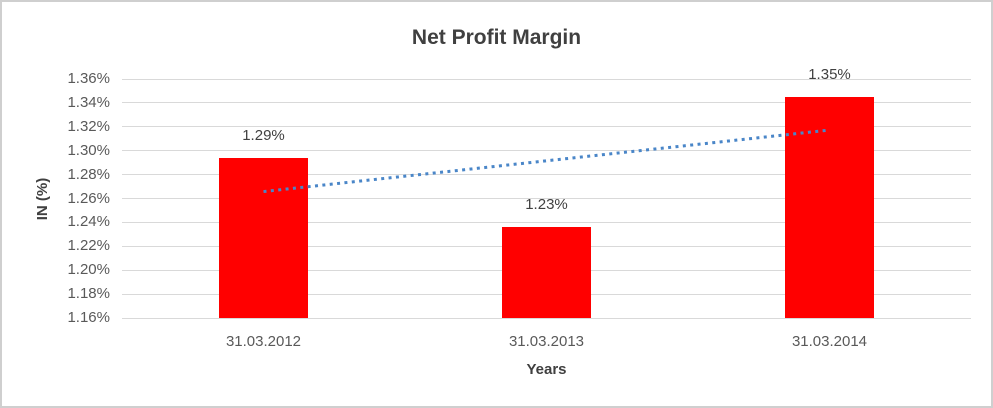 The height and width of the screenshot is (408, 993). What do you see at coordinates (829, 74) in the screenshot?
I see `data-label: 1.35%` at bounding box center [829, 74].